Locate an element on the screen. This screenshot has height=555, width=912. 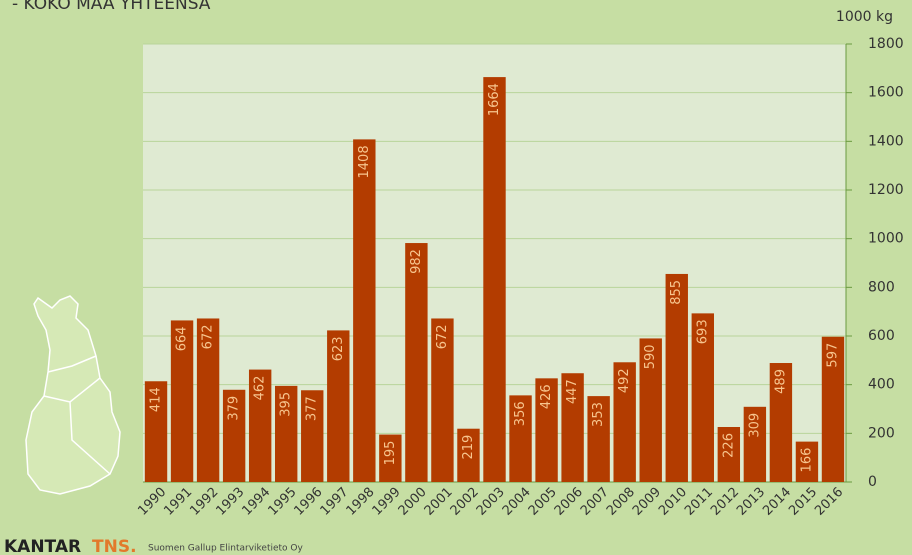
value-label: 1408 is located at coordinates (364, 161).